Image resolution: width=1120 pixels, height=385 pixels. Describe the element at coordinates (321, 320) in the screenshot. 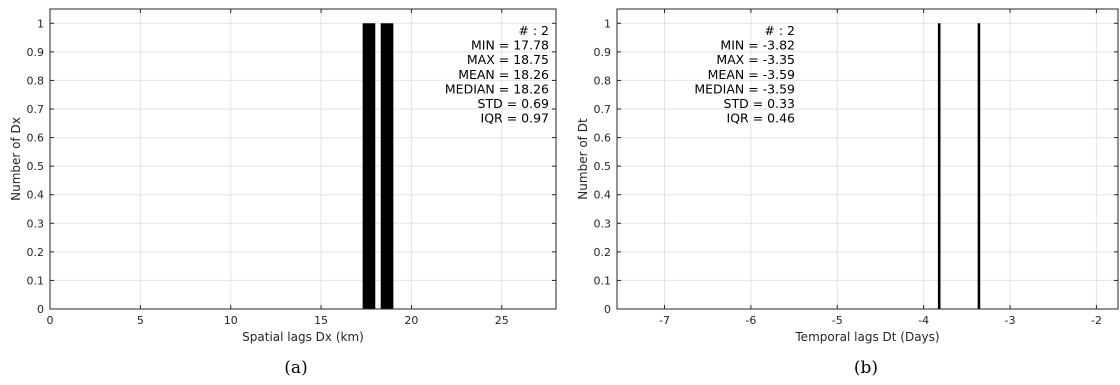

I see `x-tick-label: 15` at that location.